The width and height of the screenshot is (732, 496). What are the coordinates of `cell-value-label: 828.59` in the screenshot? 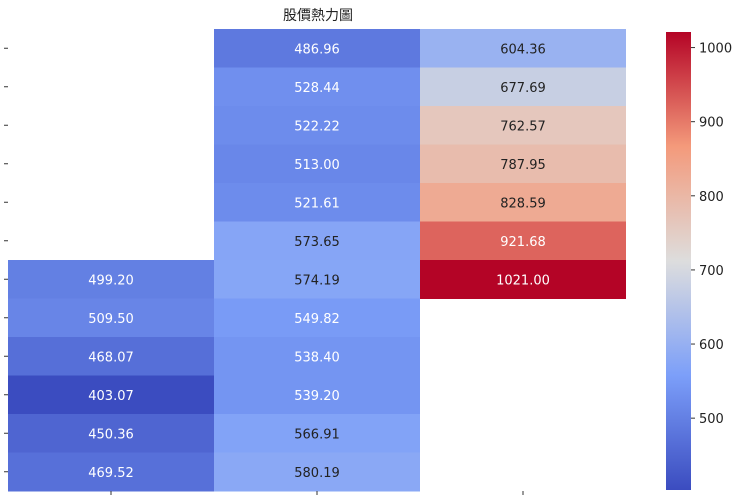 It's located at (523, 203).